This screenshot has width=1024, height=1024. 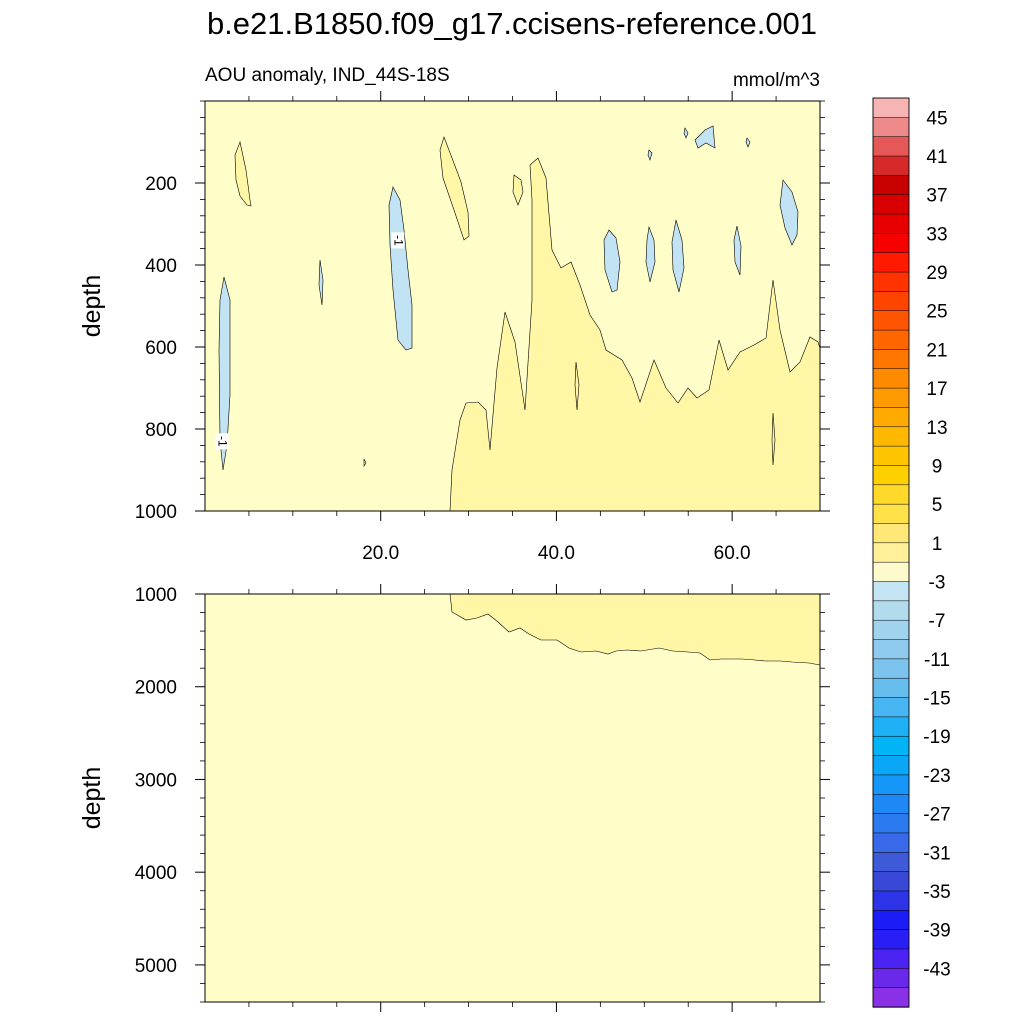 What do you see at coordinates (936, 273) in the screenshot?
I see `colorbar-label: 29` at bounding box center [936, 273].